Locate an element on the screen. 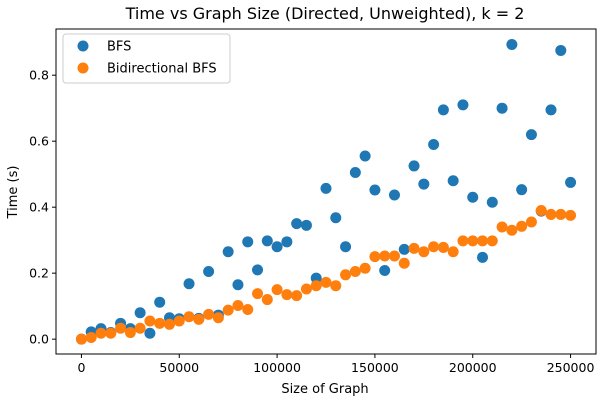 Image resolution: width=600 pixels, height=400 pixels. x-tick-label: 50000 is located at coordinates (179, 367).